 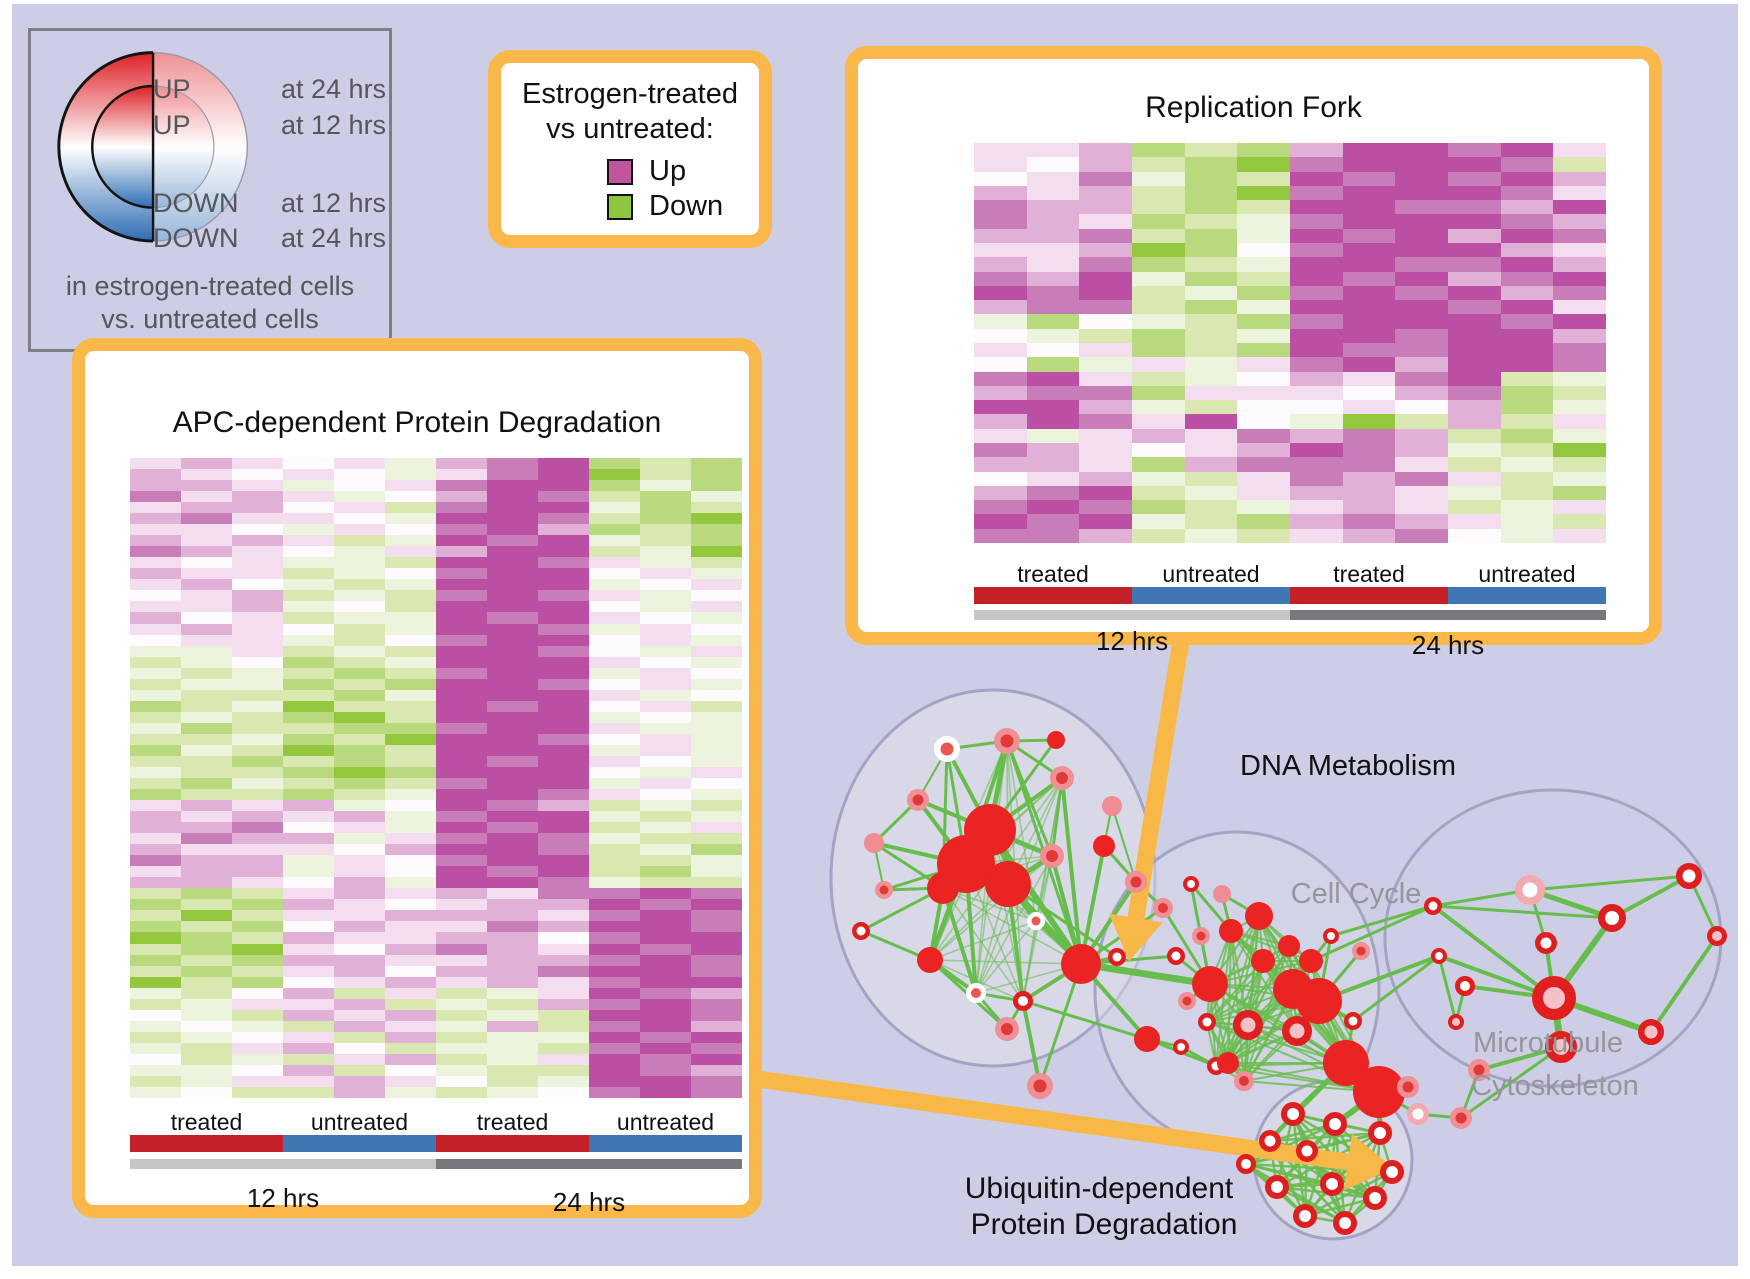 What do you see at coordinates (196, 203) in the screenshot?
I see `legend-down-12: DOWN` at bounding box center [196, 203].